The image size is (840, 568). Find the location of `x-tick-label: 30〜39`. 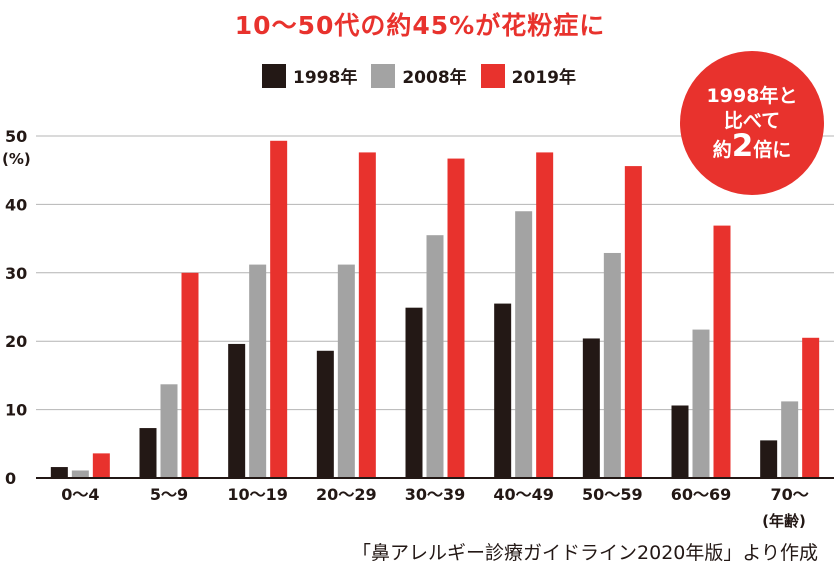

x-tick-label: 30〜39 is located at coordinates (435, 494).